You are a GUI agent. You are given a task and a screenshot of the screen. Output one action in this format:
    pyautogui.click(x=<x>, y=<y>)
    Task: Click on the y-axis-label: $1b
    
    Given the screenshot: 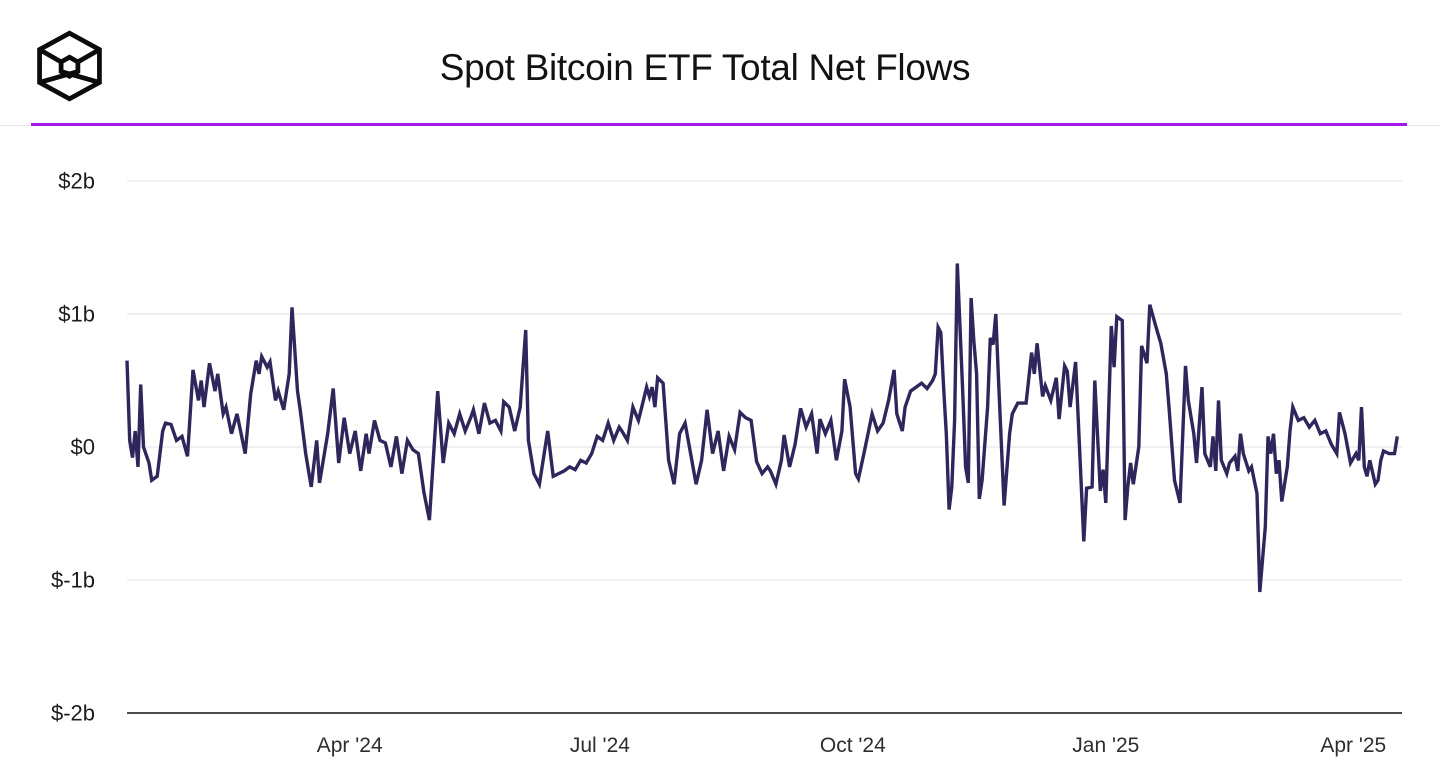 What is the action you would take?
    pyautogui.click(x=76, y=314)
    